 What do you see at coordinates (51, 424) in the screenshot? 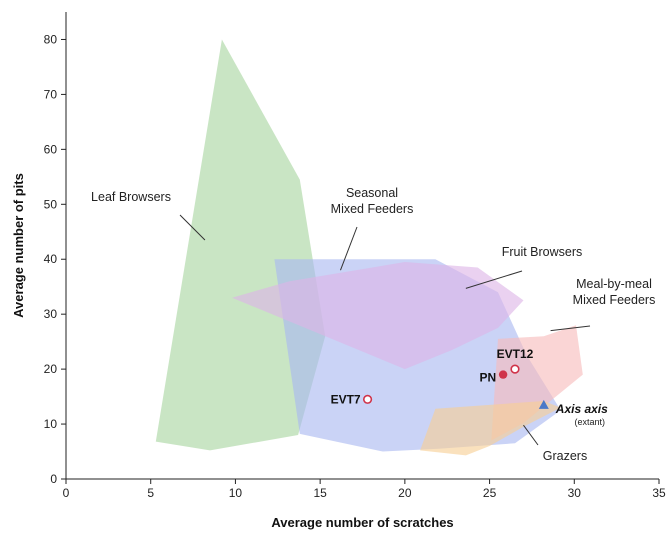
I see `y-tick-label: 10` at bounding box center [51, 424].